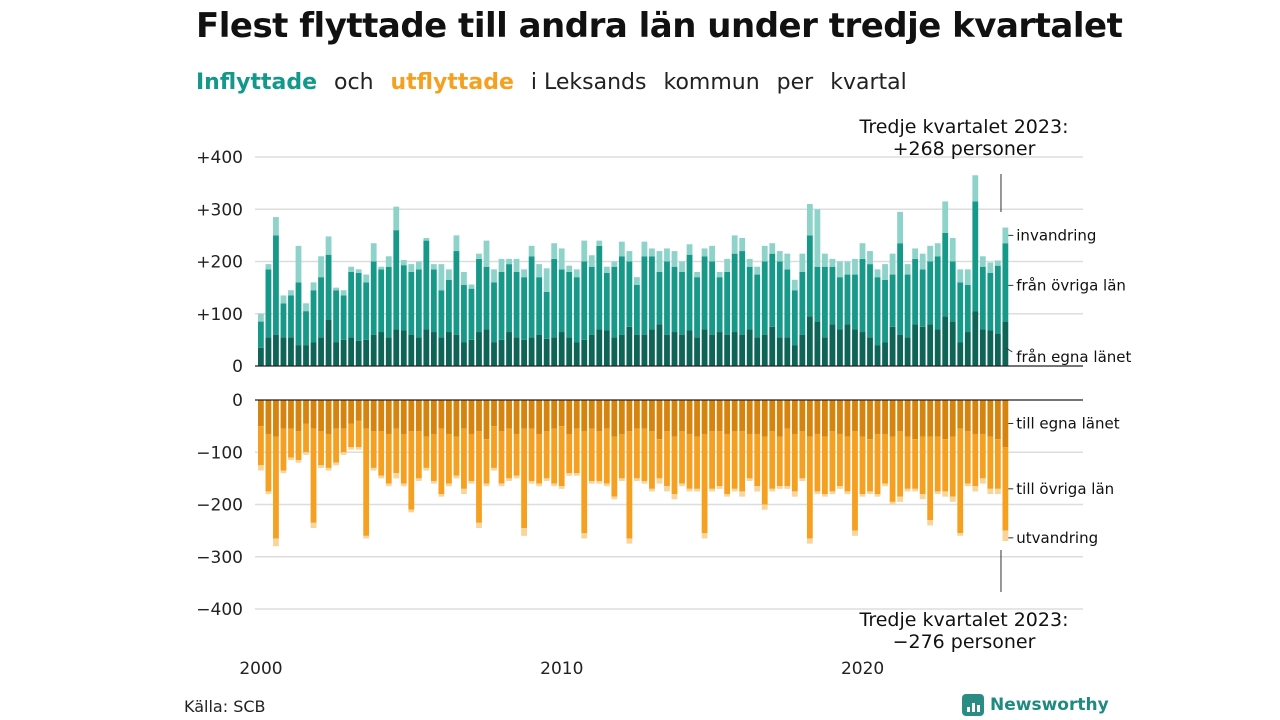  Describe the element at coordinates (588, 82) in the screenshot. I see `subtitle-rest-1: i Leksands` at that location.